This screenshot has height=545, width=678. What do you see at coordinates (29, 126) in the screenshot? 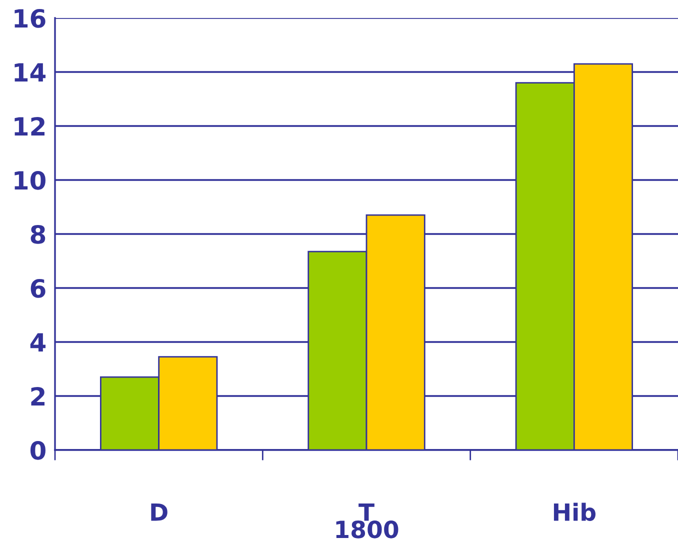
I see `y-tick-label: 12` at bounding box center [29, 126].